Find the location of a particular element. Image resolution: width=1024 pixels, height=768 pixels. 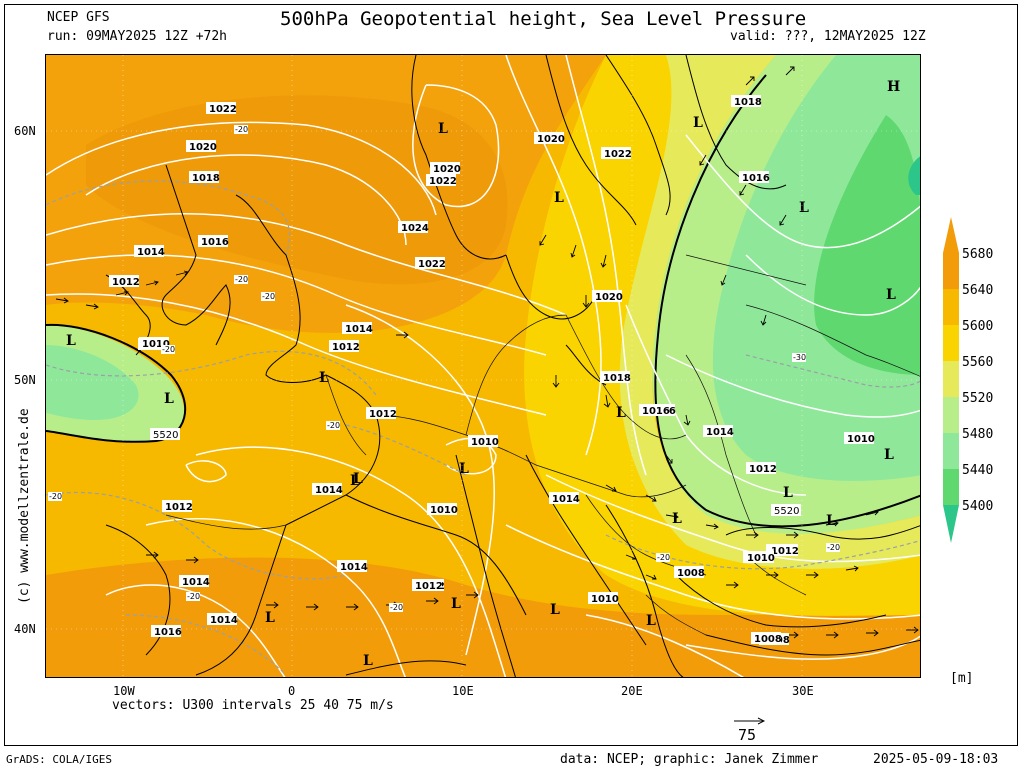

watermark: (c) www.modellzentrale.de is located at coordinates (24, 506).